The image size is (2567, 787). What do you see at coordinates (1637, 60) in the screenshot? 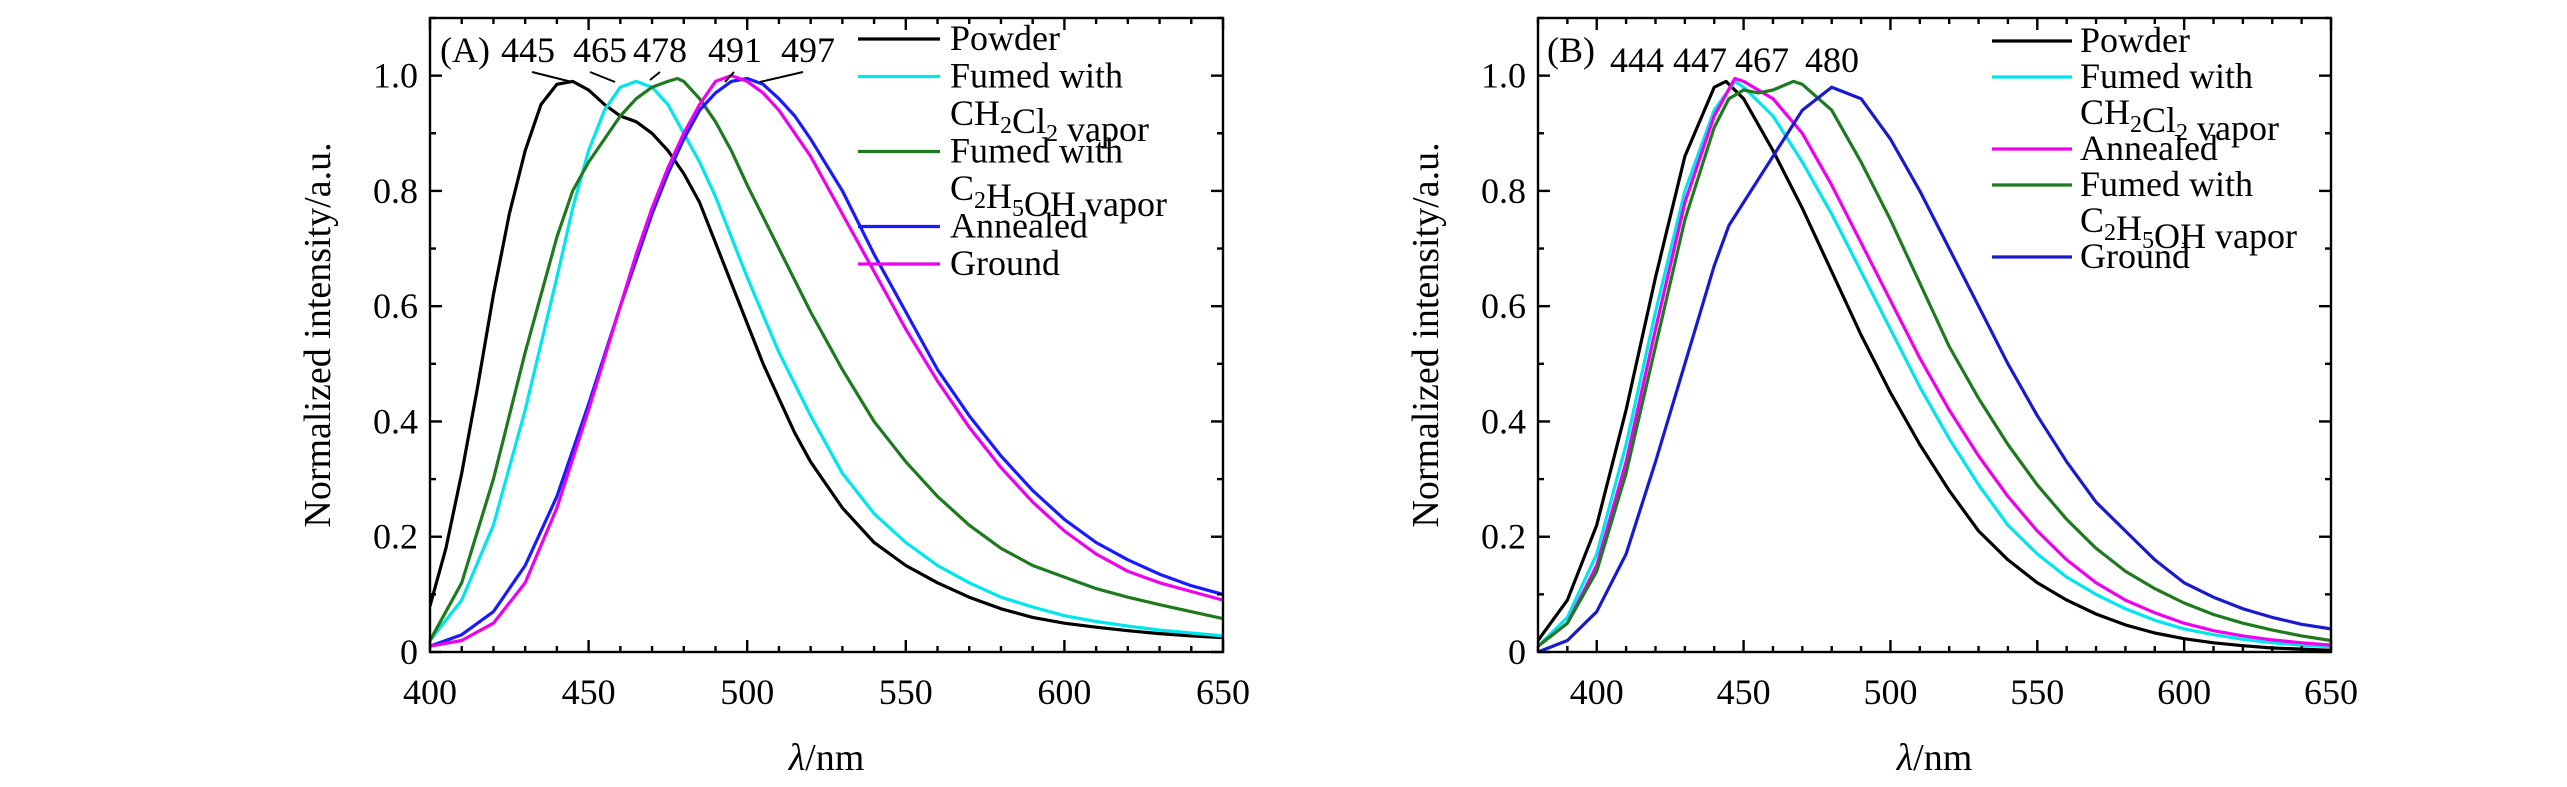
I see `peak-label: 444` at bounding box center [1637, 60].